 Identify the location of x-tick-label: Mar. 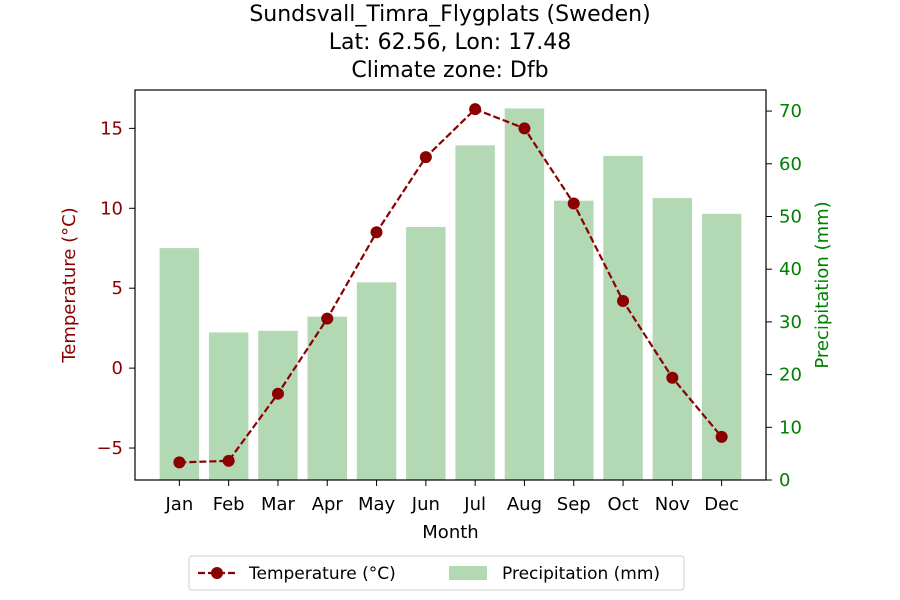
(278, 504).